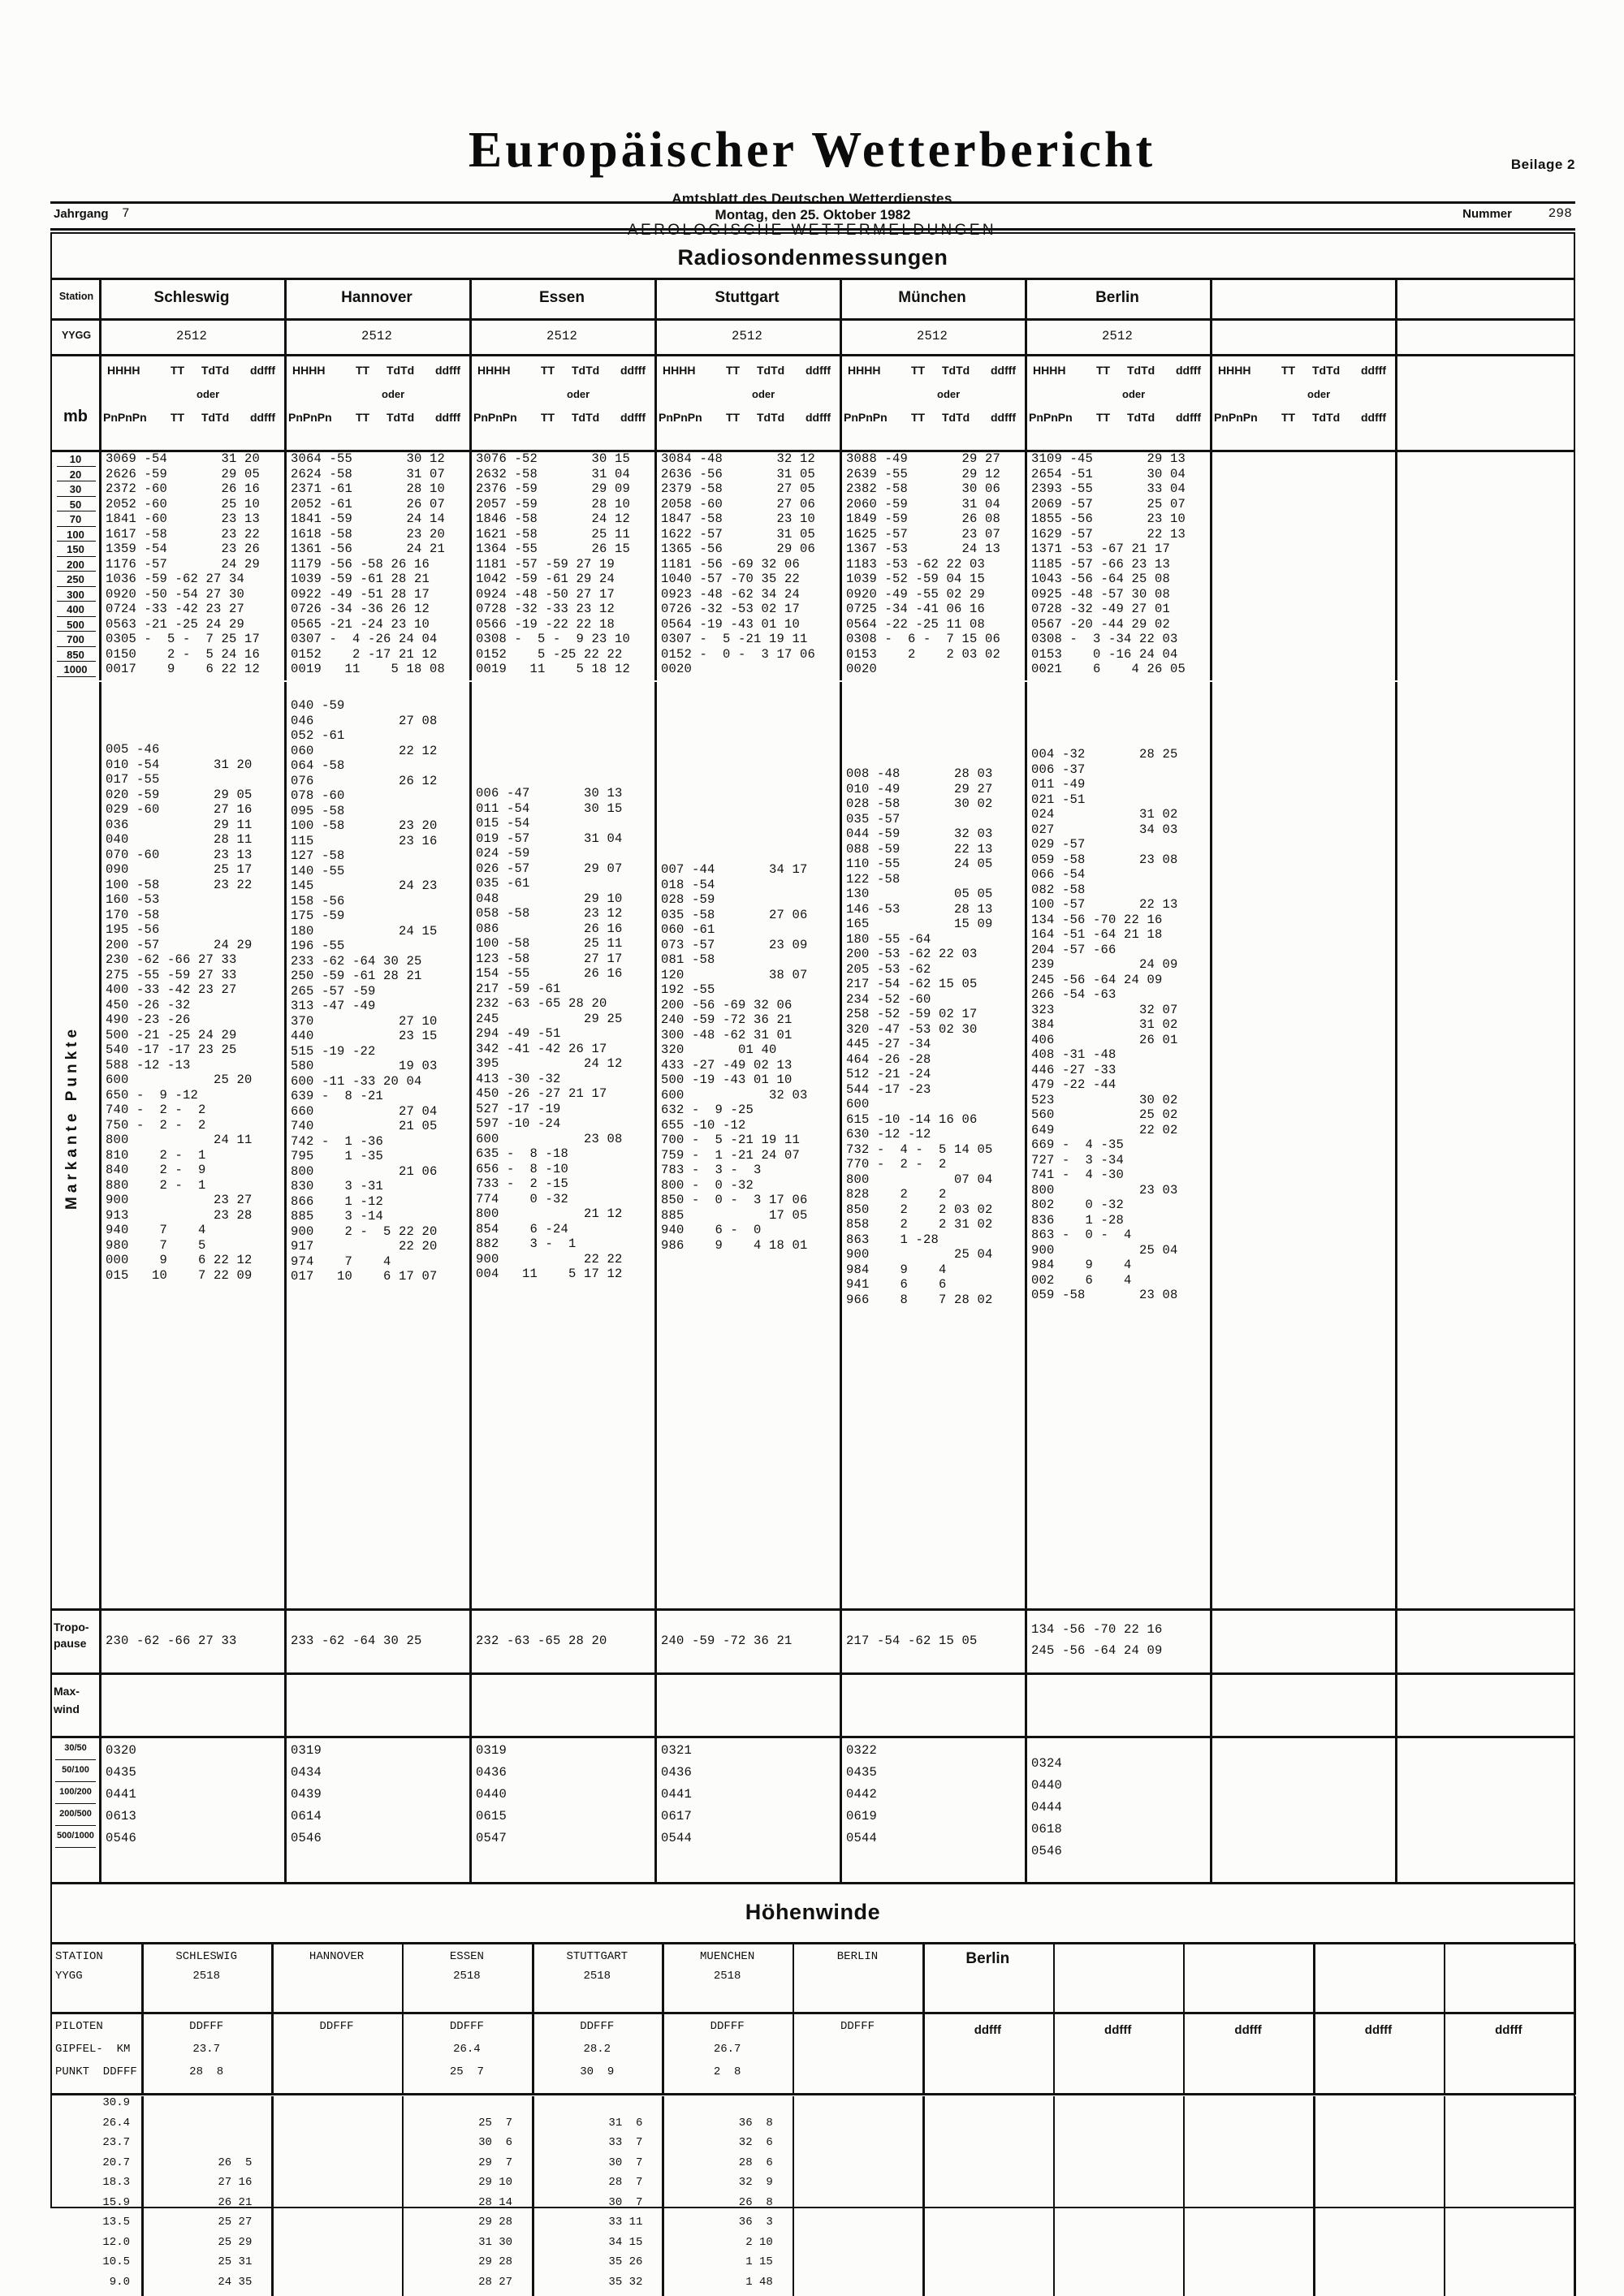 The width and height of the screenshot is (1624, 2296). I want to click on std-cell-5-8: 1043 -56 -64 25 08, so click(1101, 579).